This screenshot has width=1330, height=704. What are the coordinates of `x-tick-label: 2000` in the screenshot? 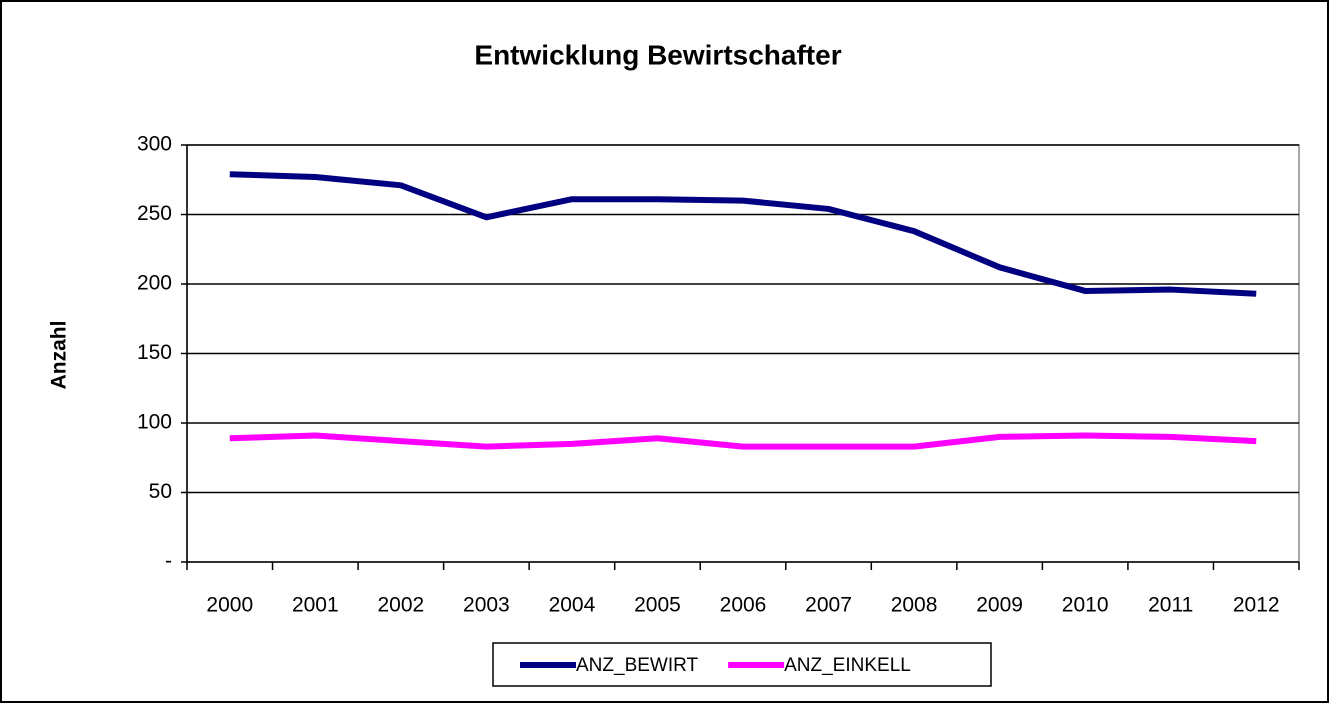 It's located at (229, 605).